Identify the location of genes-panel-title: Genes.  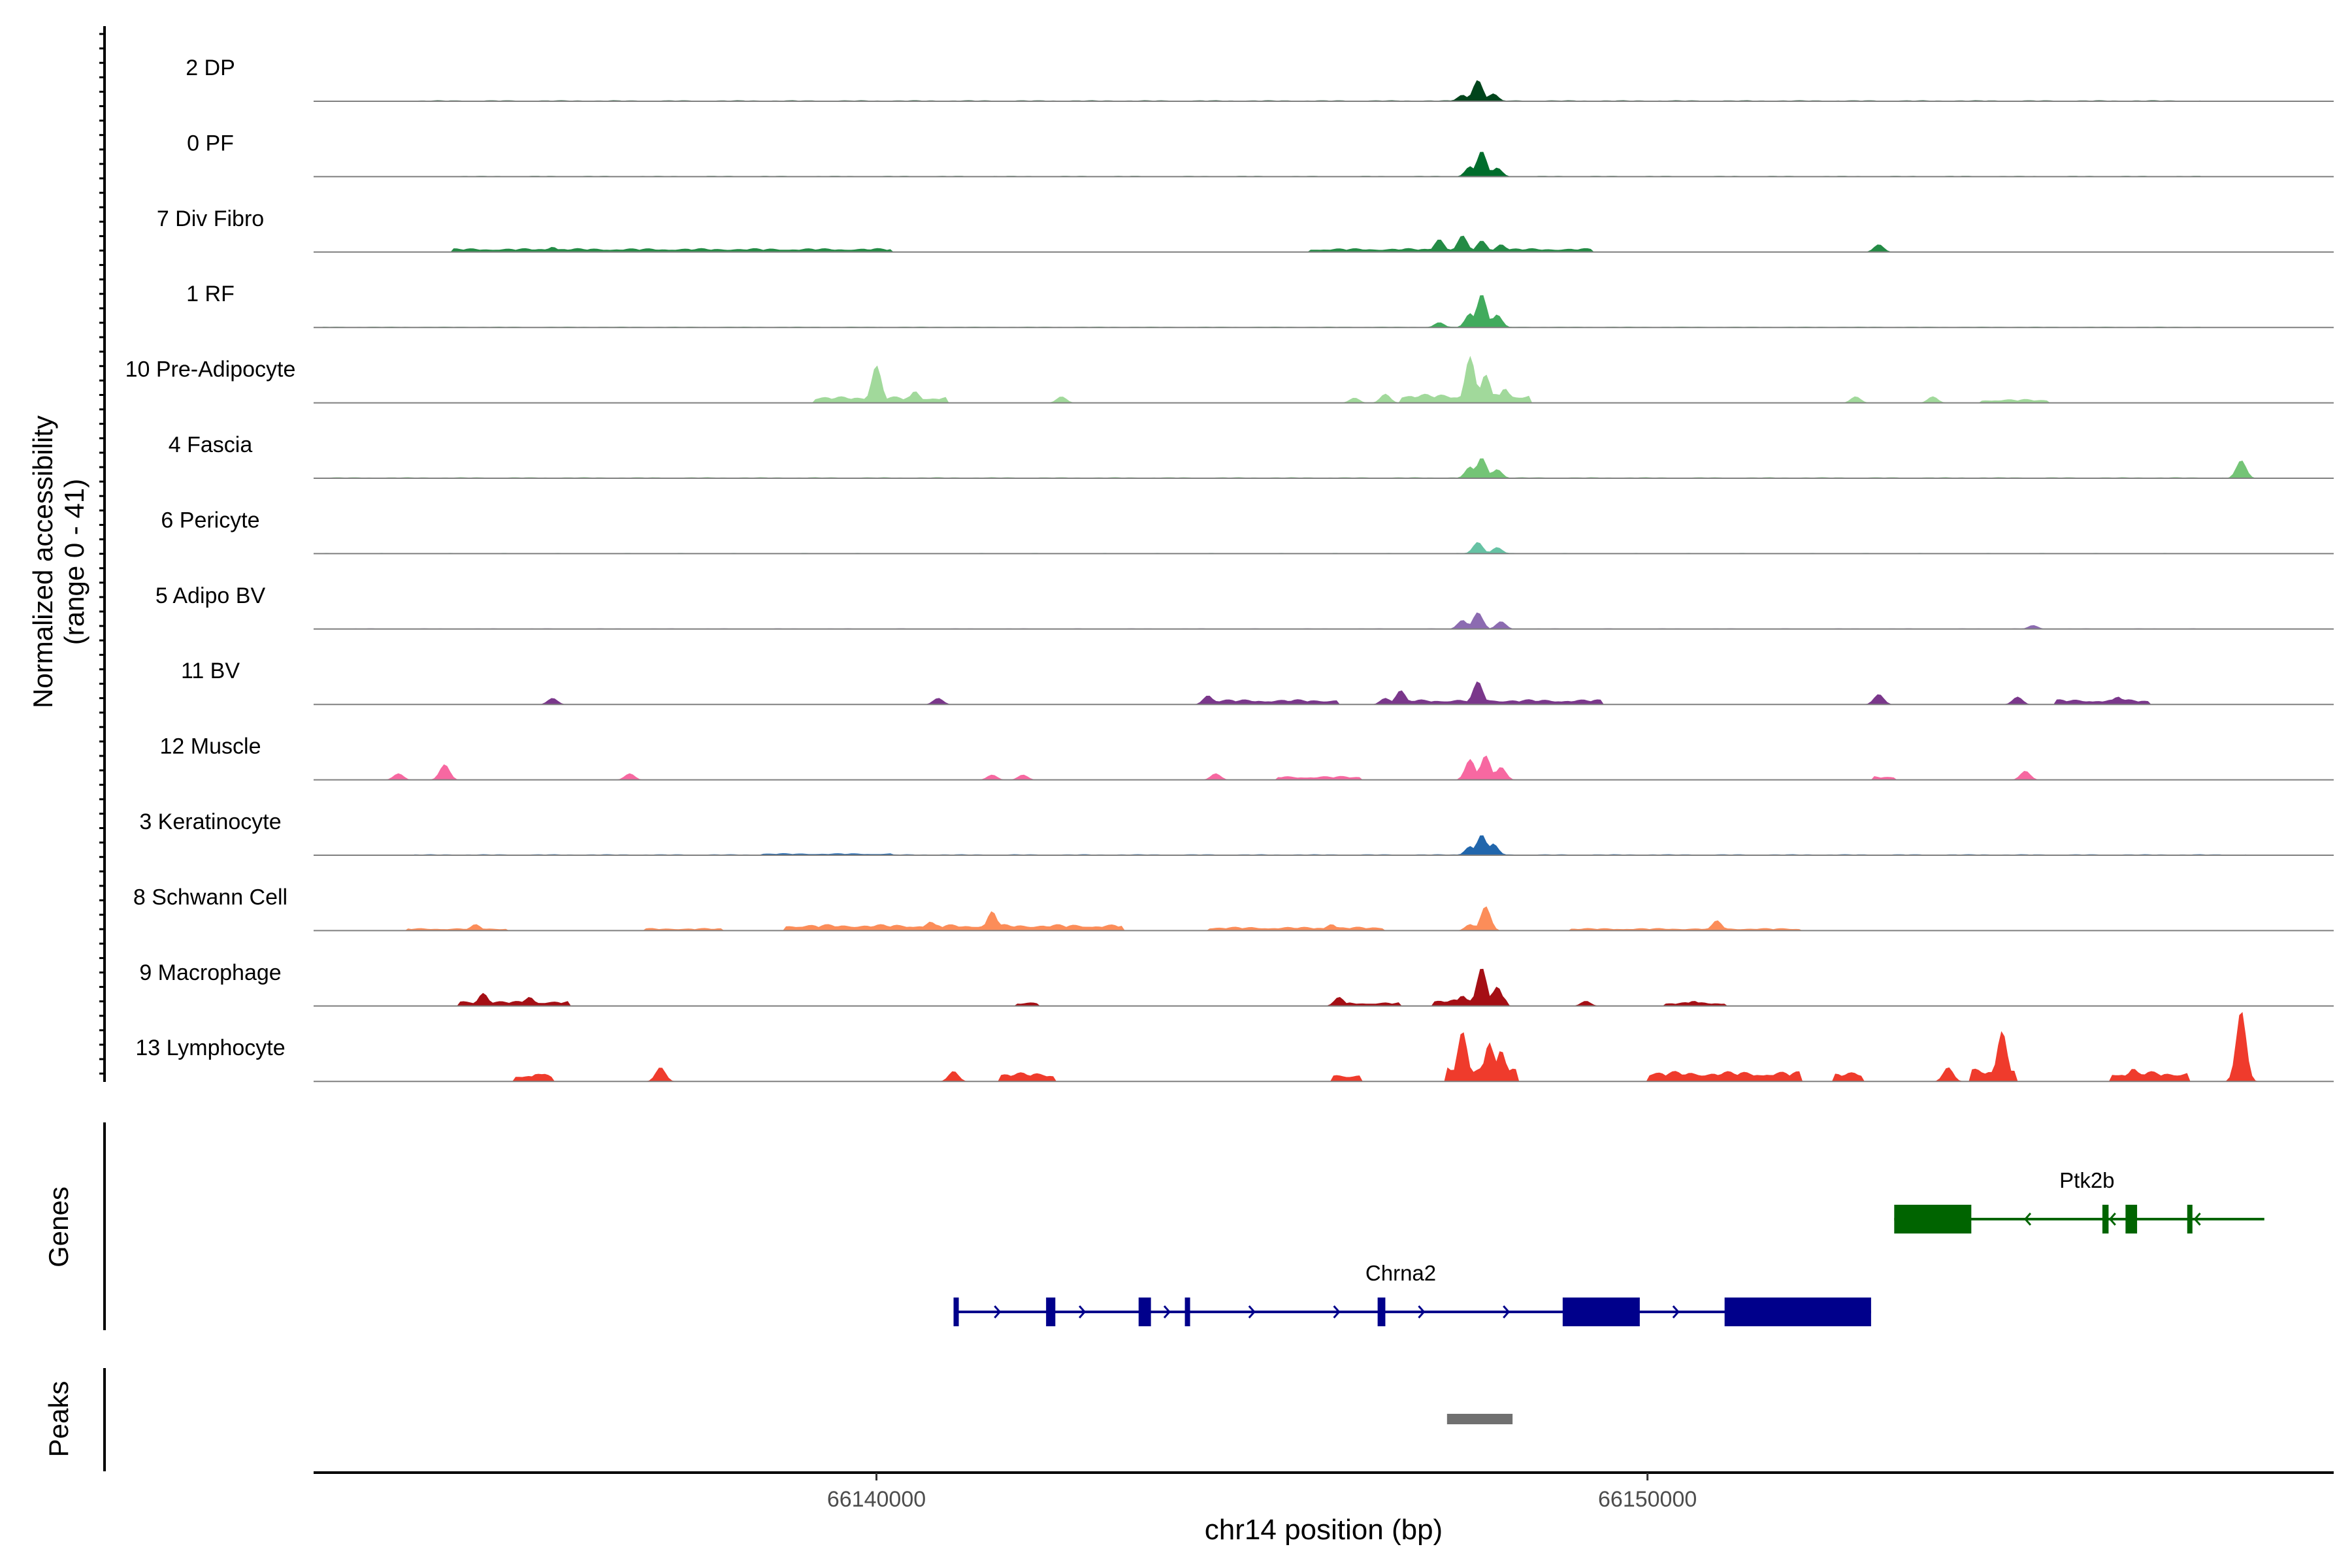
(58, 1226).